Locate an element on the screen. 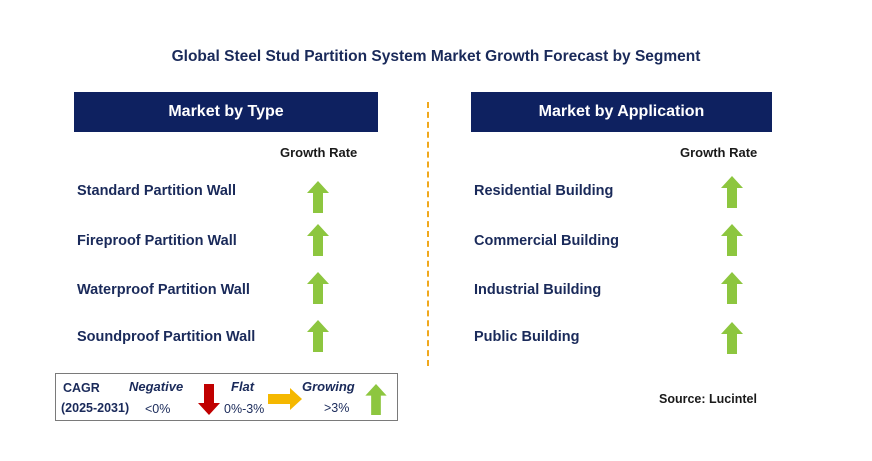 The width and height of the screenshot is (872, 461). market-by-application-header: Market by Application is located at coordinates (621, 112).